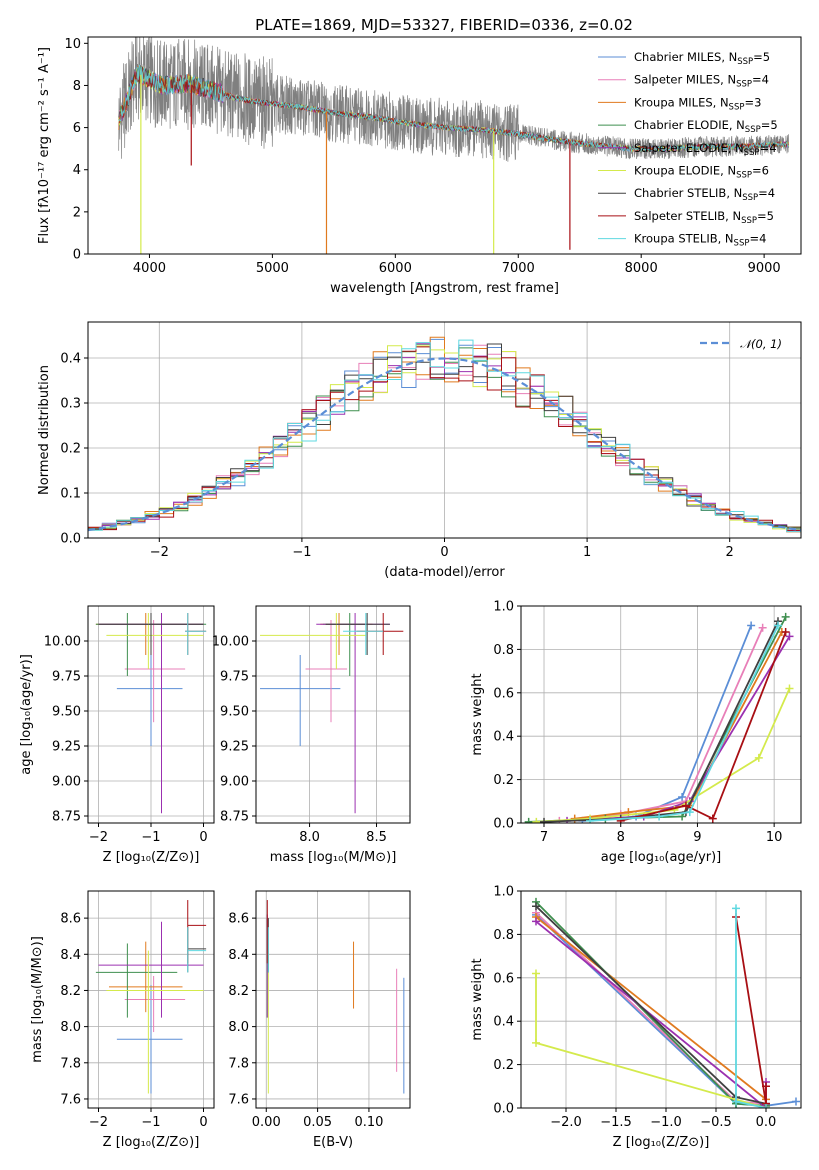 The height and width of the screenshot is (1170, 819). I want to click on x-tick-label: 0.0, so click(766, 1122).